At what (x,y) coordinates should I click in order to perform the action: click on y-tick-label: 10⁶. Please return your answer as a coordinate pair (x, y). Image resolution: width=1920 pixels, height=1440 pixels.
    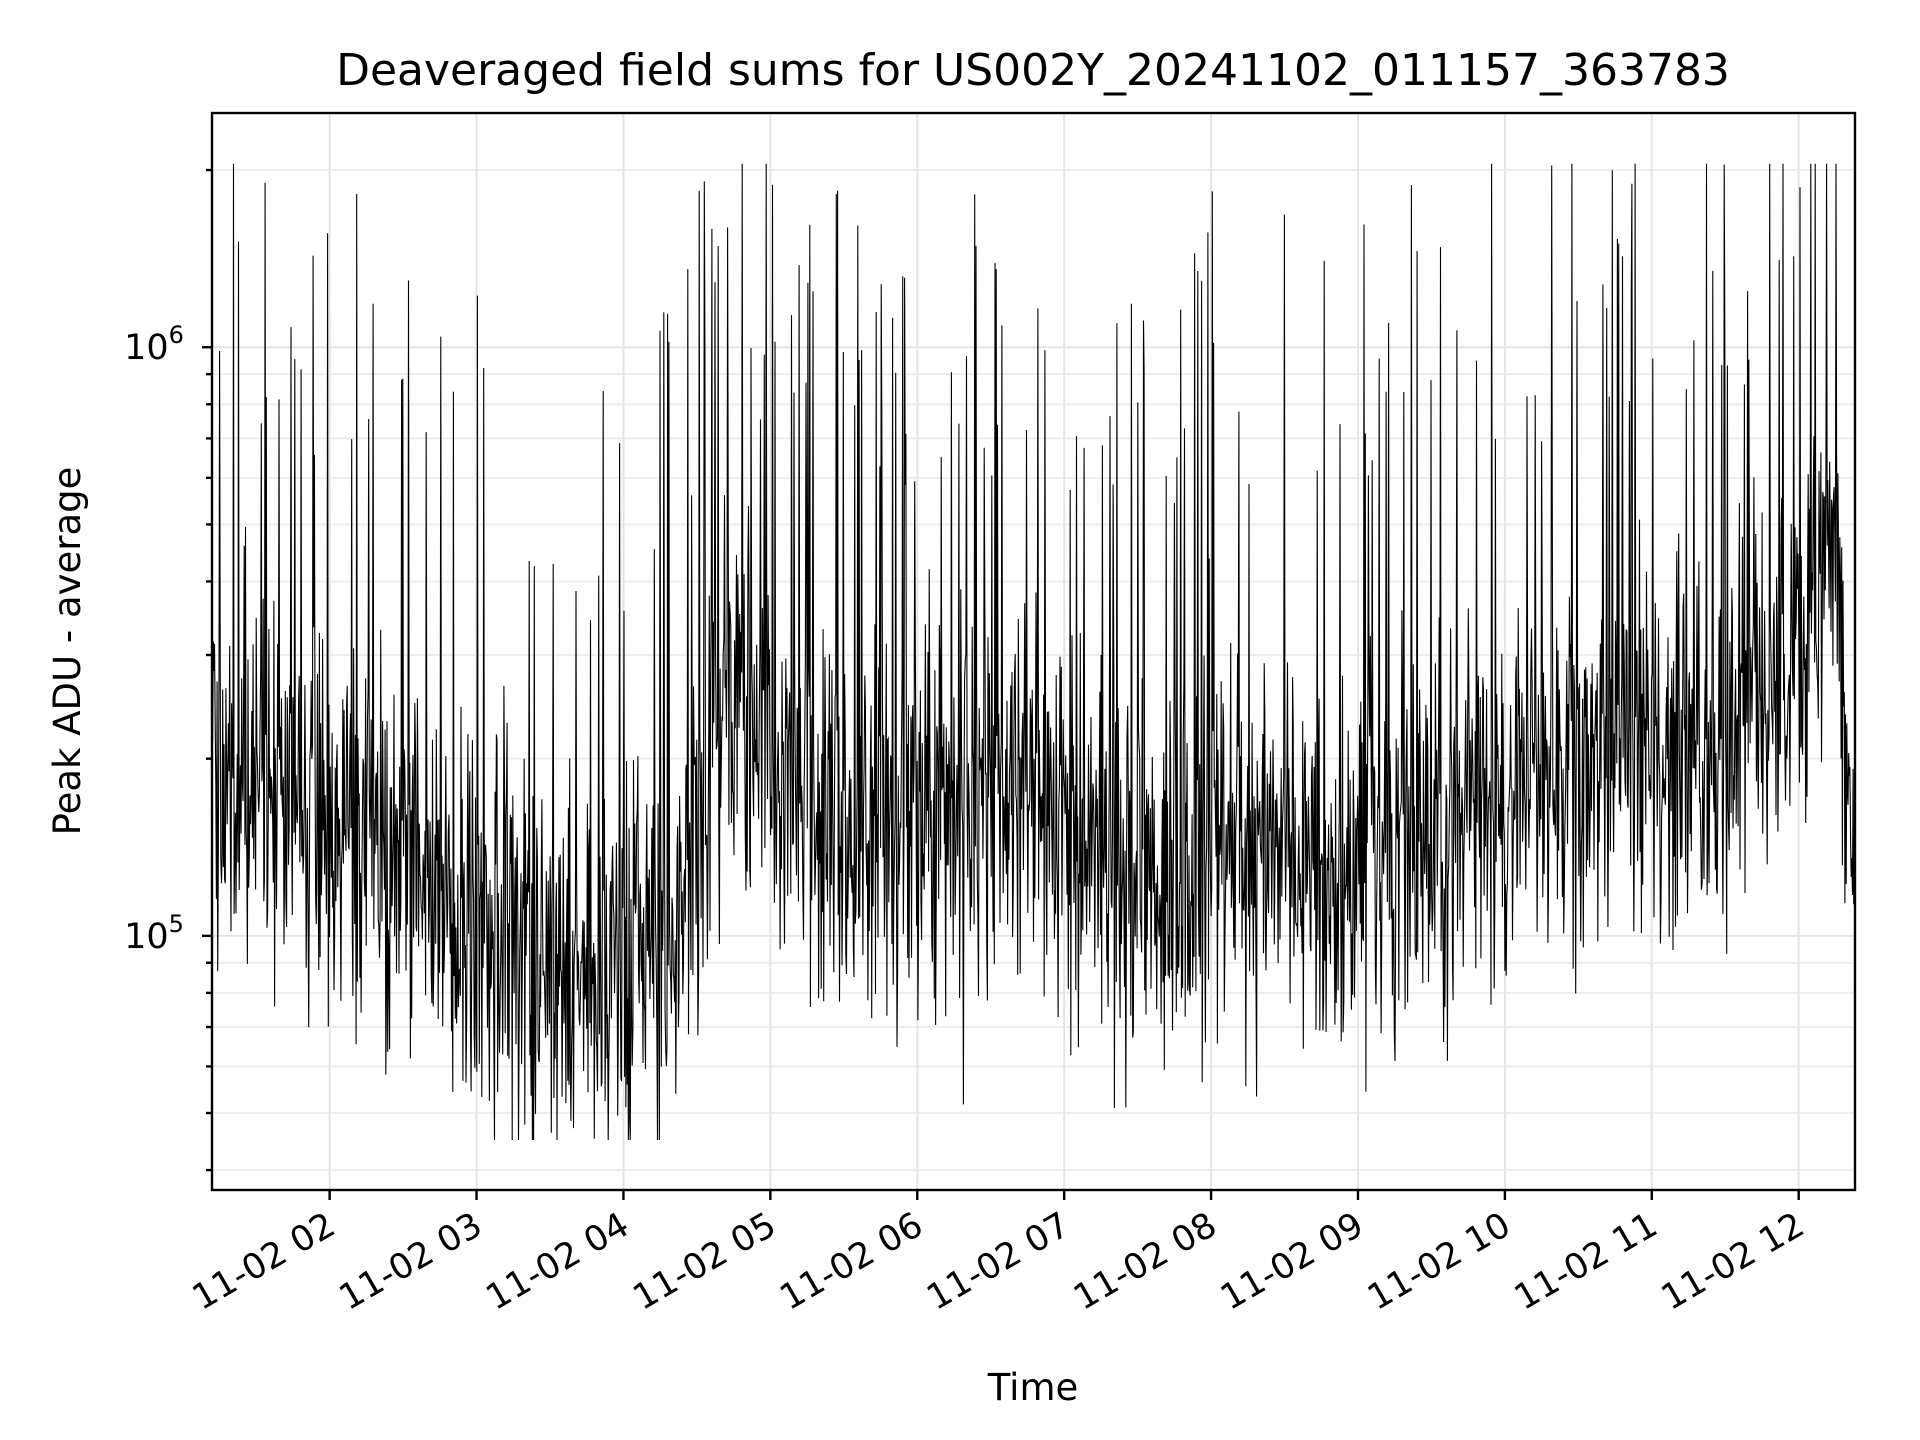
    Looking at the image, I should click on (154, 344).